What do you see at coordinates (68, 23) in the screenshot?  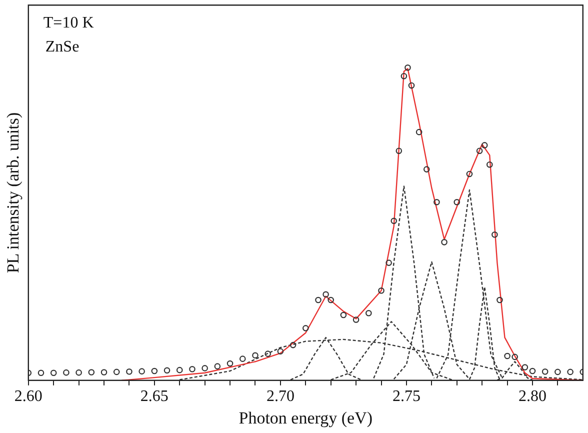 I see `text: T=10 K` at bounding box center [68, 23].